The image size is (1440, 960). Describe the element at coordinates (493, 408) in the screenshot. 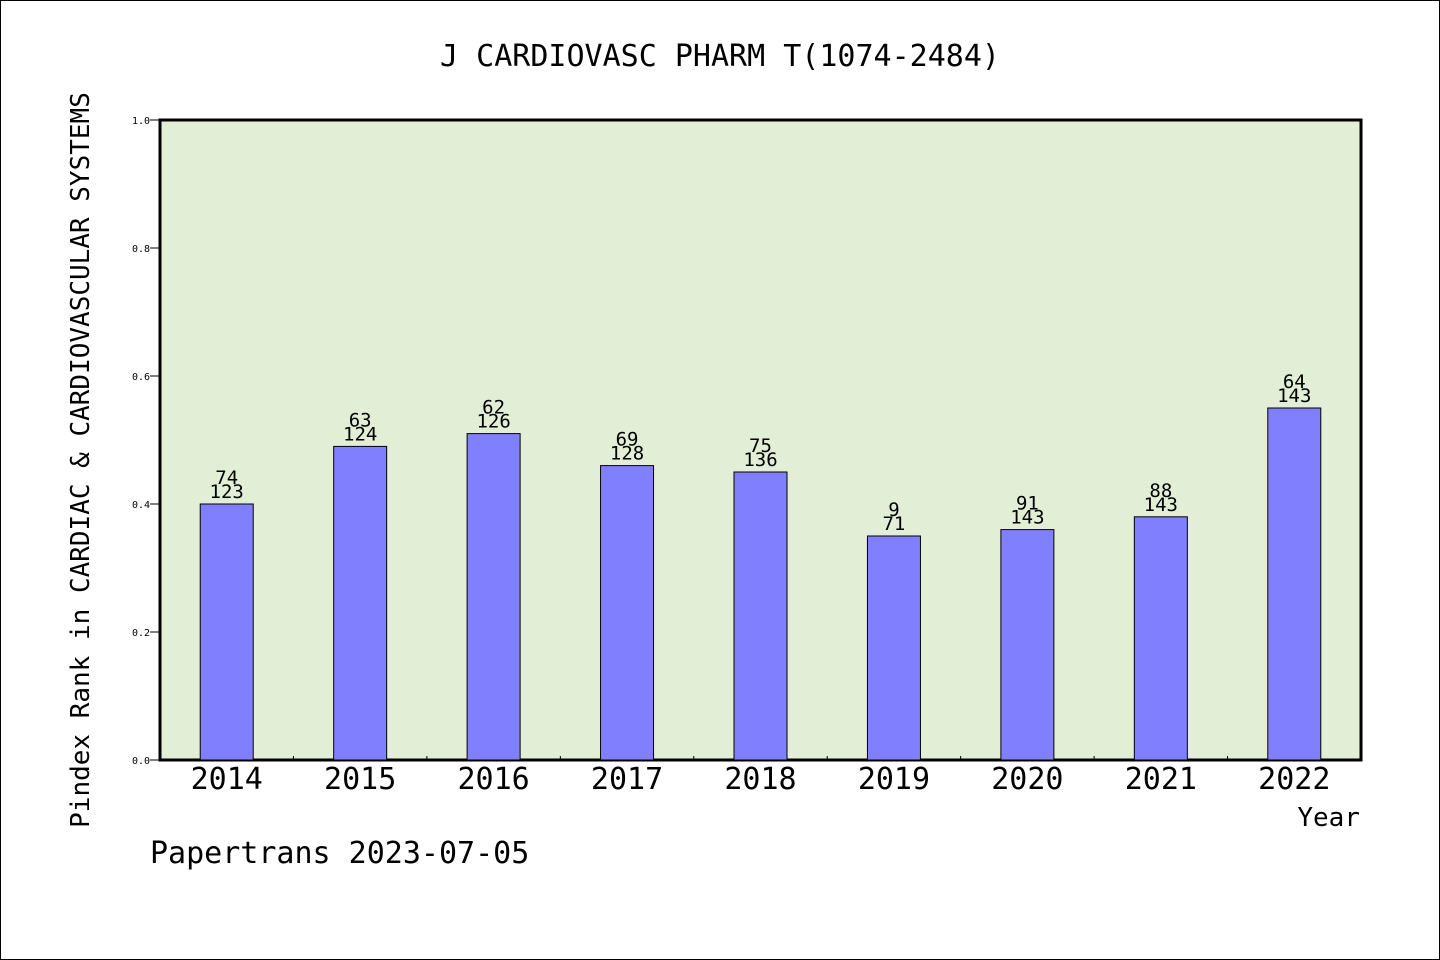

I see `bar-rank-label: 62` at that location.